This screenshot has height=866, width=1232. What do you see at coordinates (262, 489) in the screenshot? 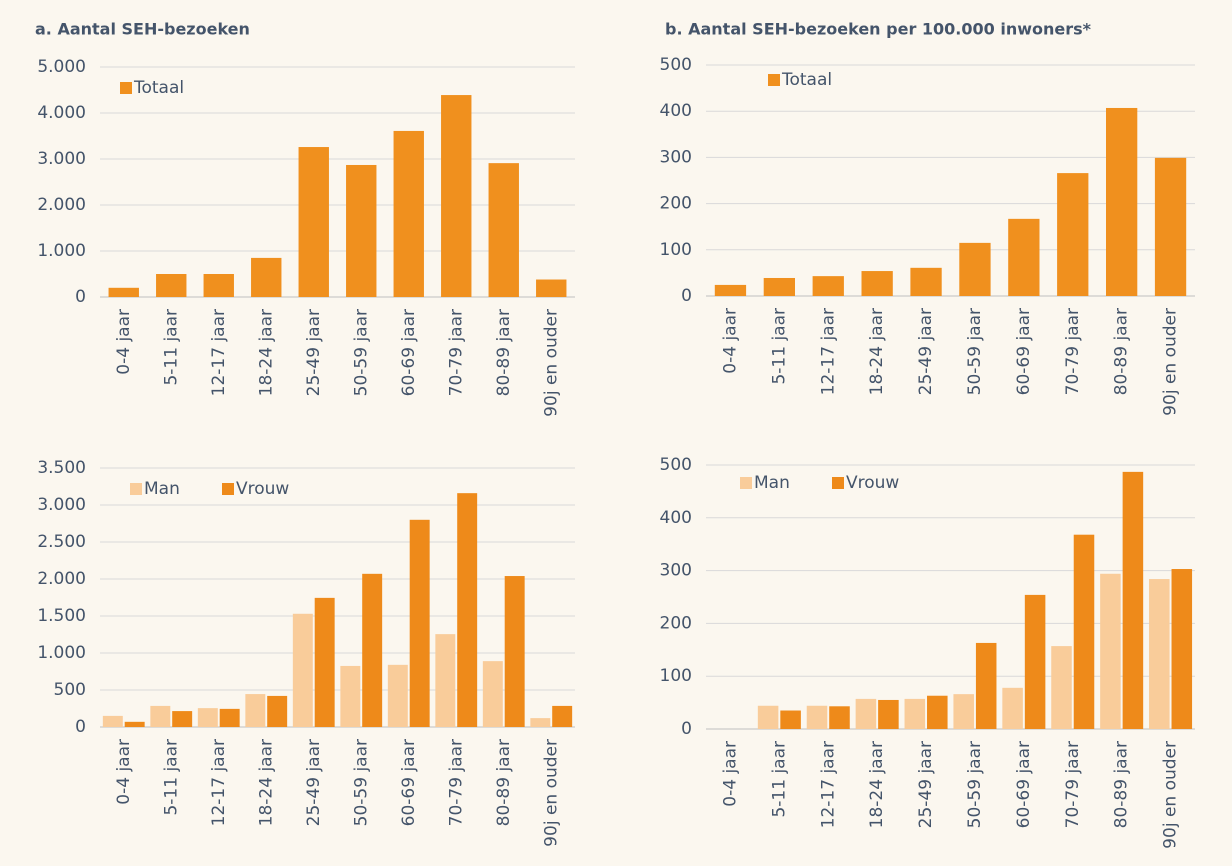
I see `legend-label: Vrouw` at bounding box center [262, 489].